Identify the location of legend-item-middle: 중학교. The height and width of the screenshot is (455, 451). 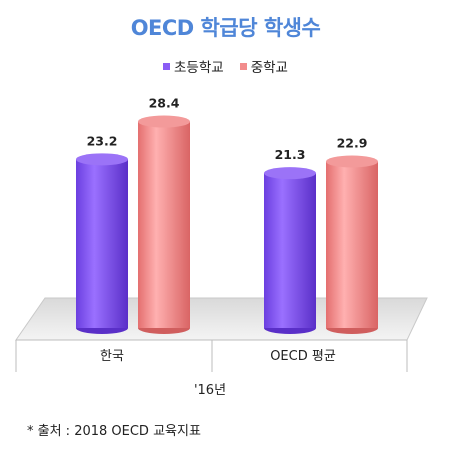
(263, 66).